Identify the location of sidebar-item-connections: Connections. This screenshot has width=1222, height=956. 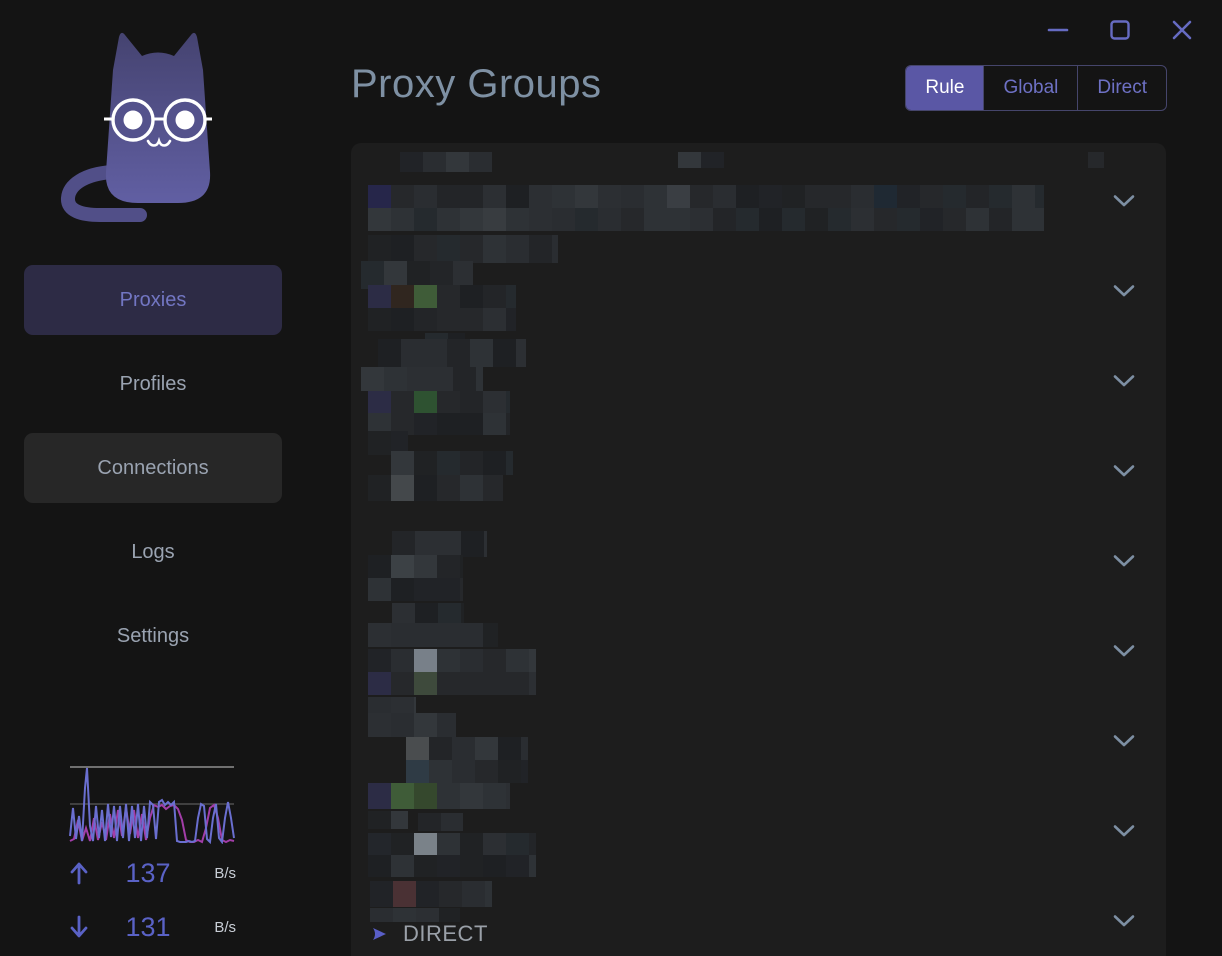
(153, 468).